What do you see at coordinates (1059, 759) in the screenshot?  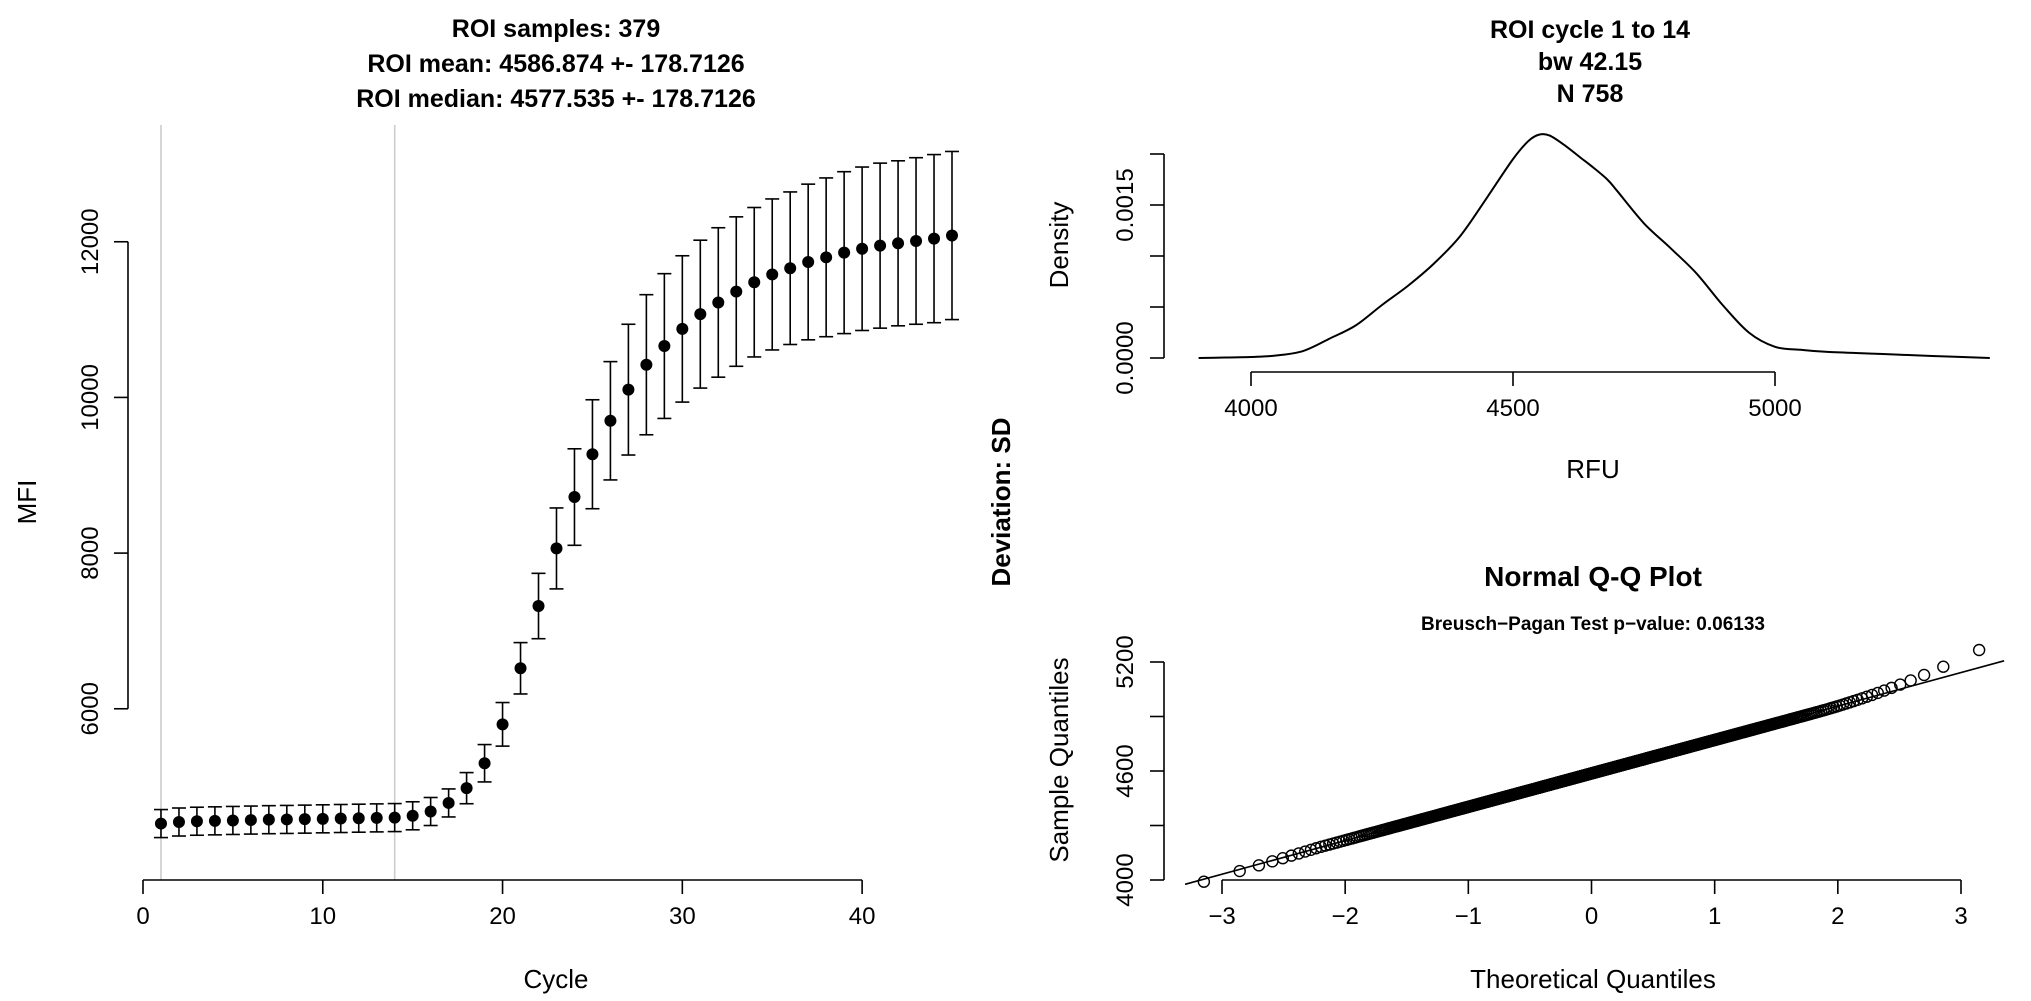 I see `qq-y-label: Sample Quantiles` at bounding box center [1059, 759].